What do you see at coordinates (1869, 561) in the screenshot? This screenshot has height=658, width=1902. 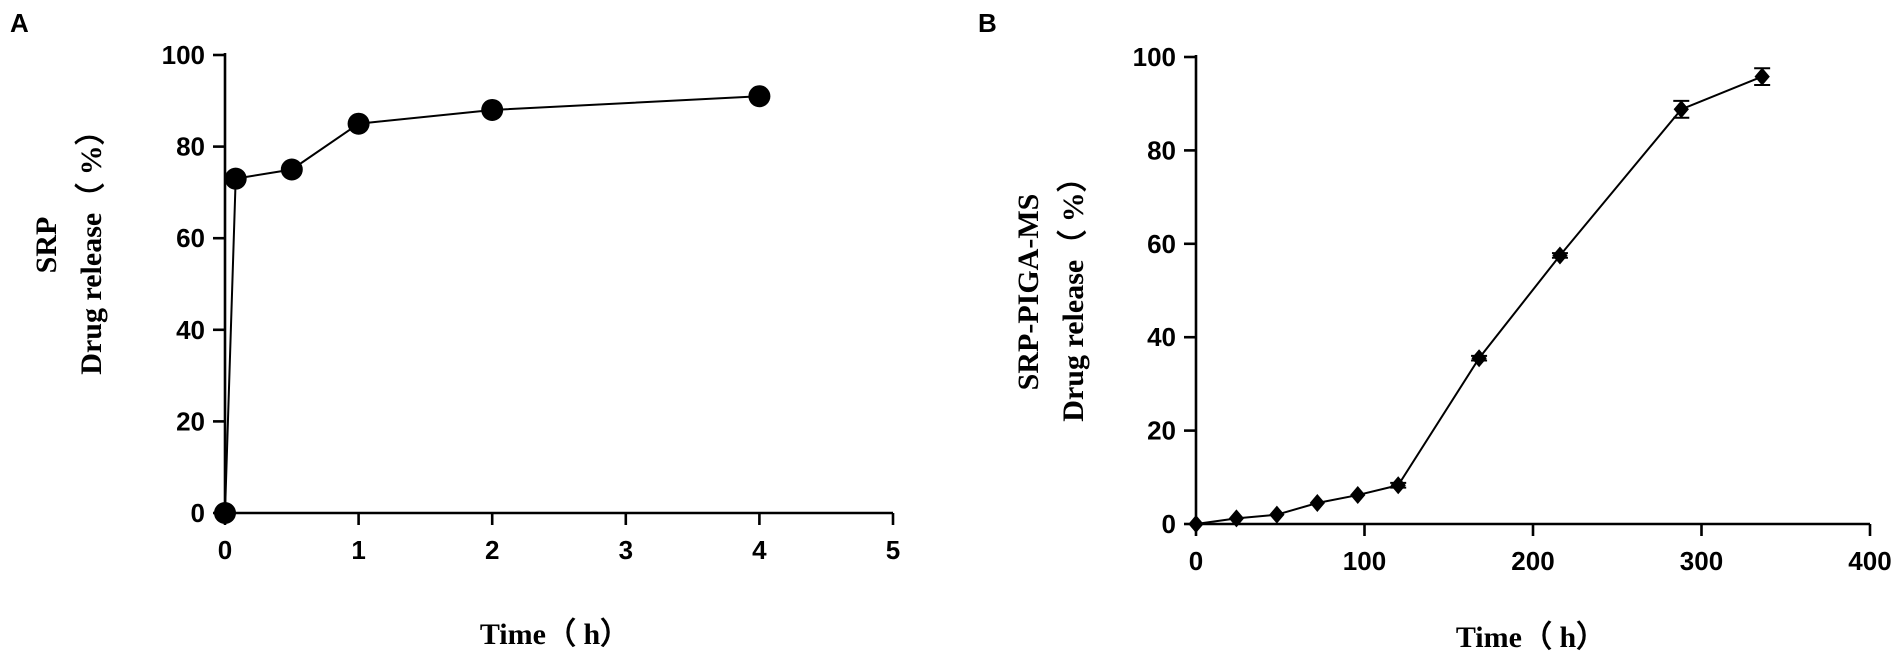 I see `panel-b-x-tick-label: 400` at bounding box center [1869, 561].